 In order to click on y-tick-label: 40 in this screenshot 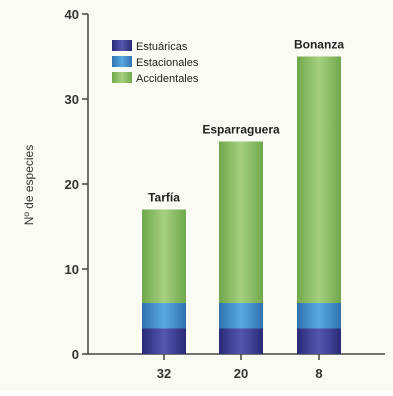, I will do `click(72, 14)`.